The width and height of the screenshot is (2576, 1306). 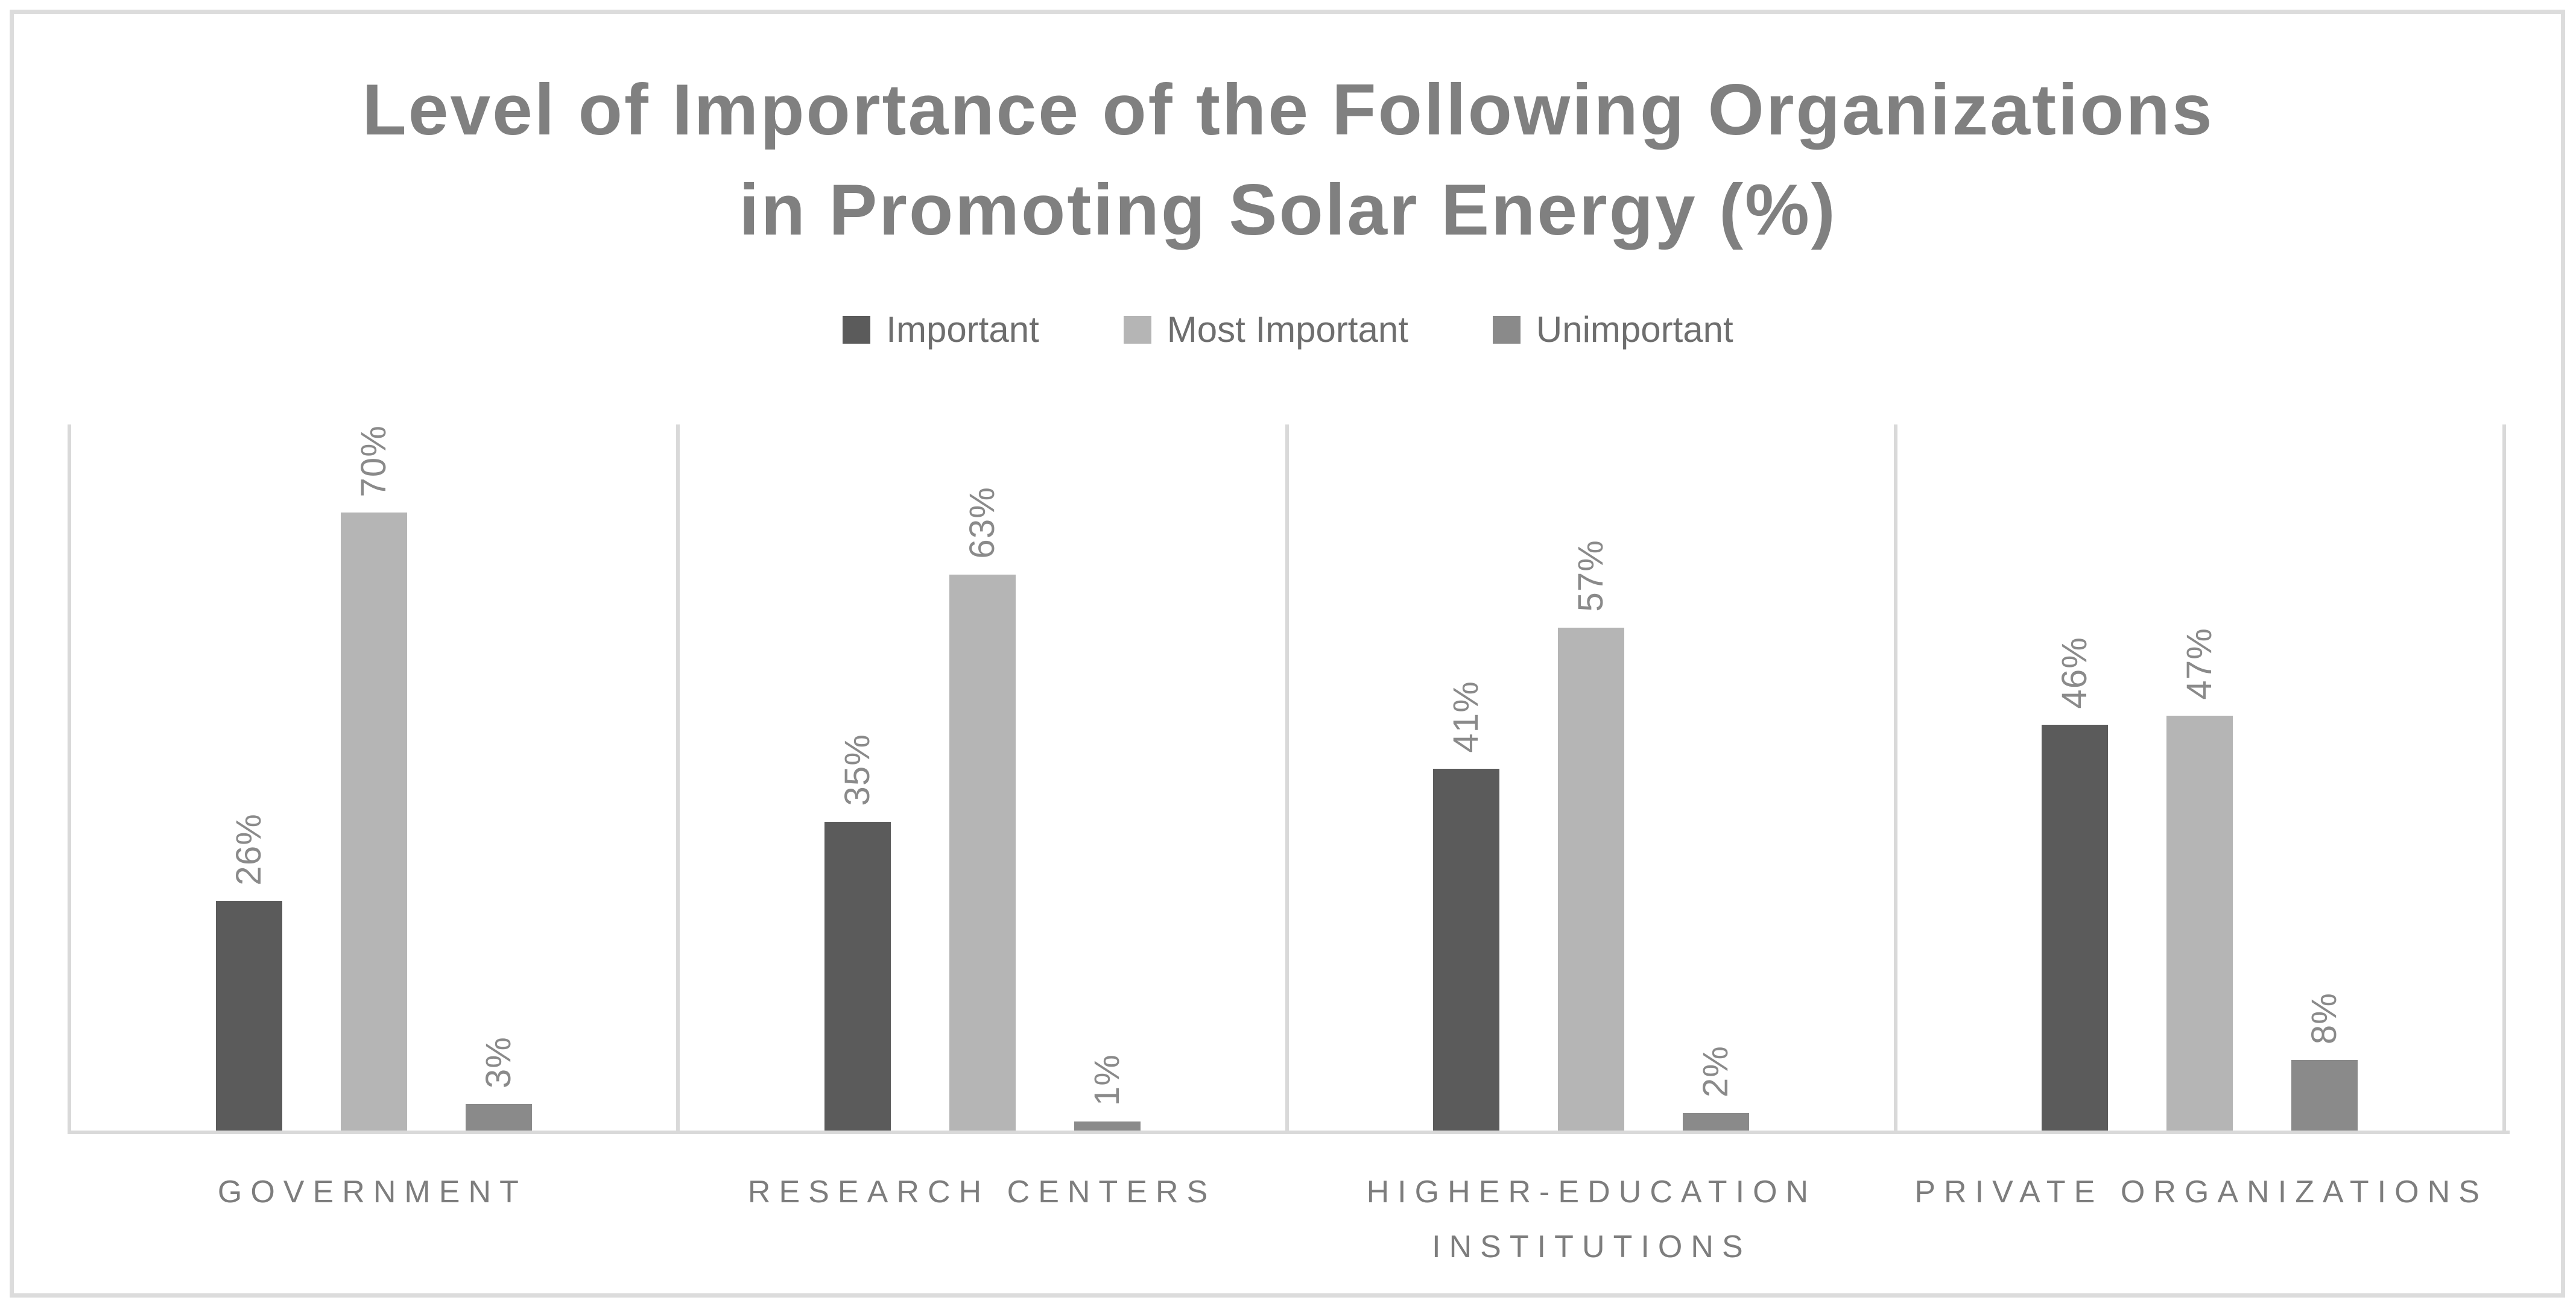 I want to click on bar-group-government-most-important: 70%, so click(x=373, y=777).